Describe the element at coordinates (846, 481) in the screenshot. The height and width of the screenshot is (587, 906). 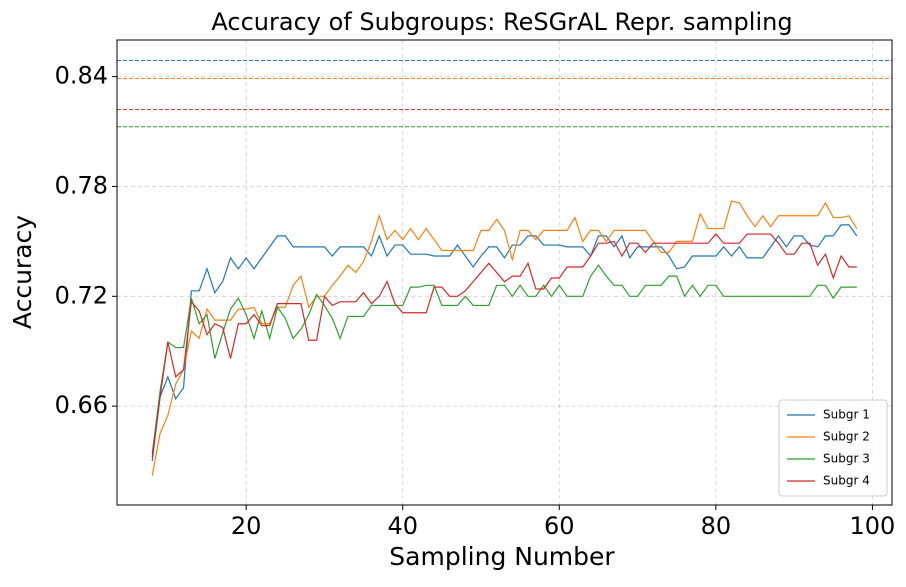
I see `legend-label: Subgr 4` at that location.